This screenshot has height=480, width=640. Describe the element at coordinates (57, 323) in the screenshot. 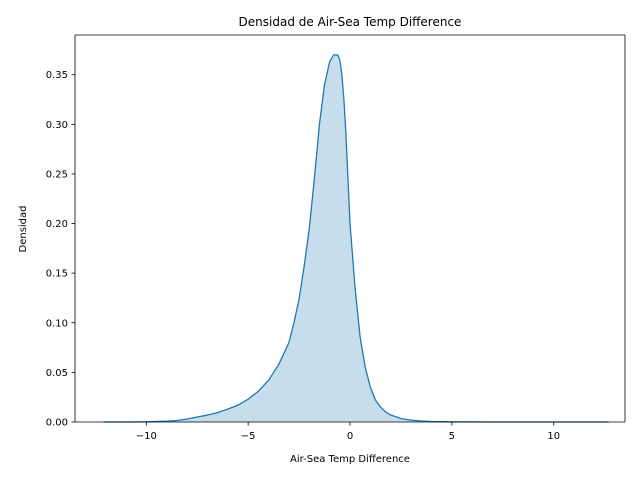

I see `y-tick-label: 0.10` at that location.